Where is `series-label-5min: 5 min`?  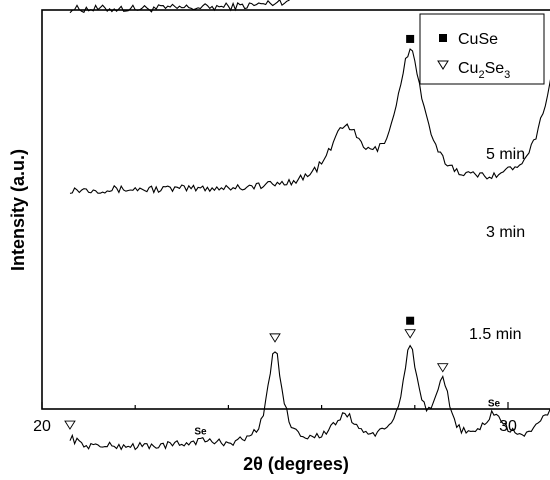 series-label-5min: 5 min is located at coordinates (505, 154).